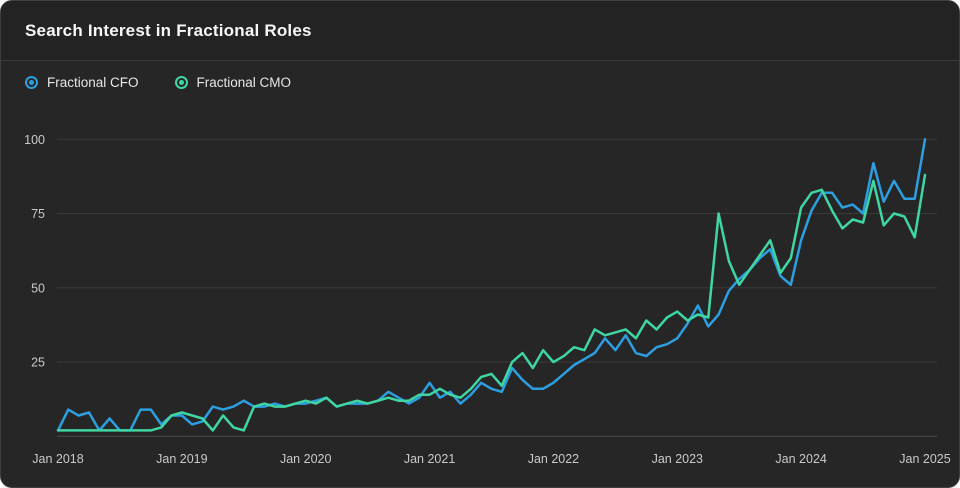  I want to click on x-tick-label-jan-2021: Jan 2021, so click(429, 459).